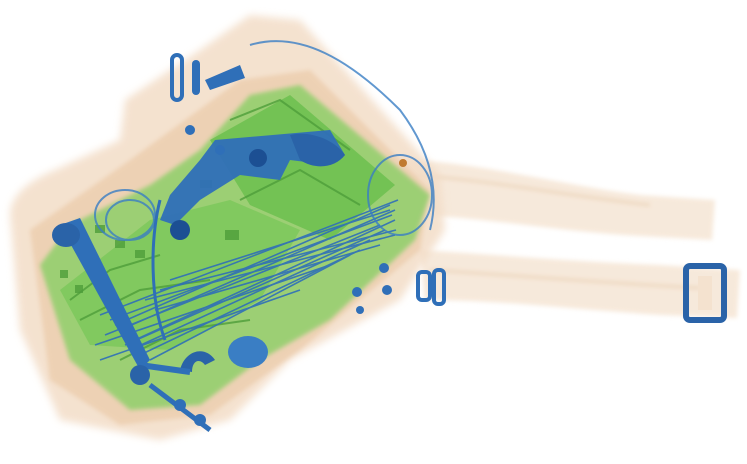 This screenshot has width=747, height=464. What do you see at coordinates (133, 296) in the screenshot?
I see `wrench` at bounding box center [133, 296].